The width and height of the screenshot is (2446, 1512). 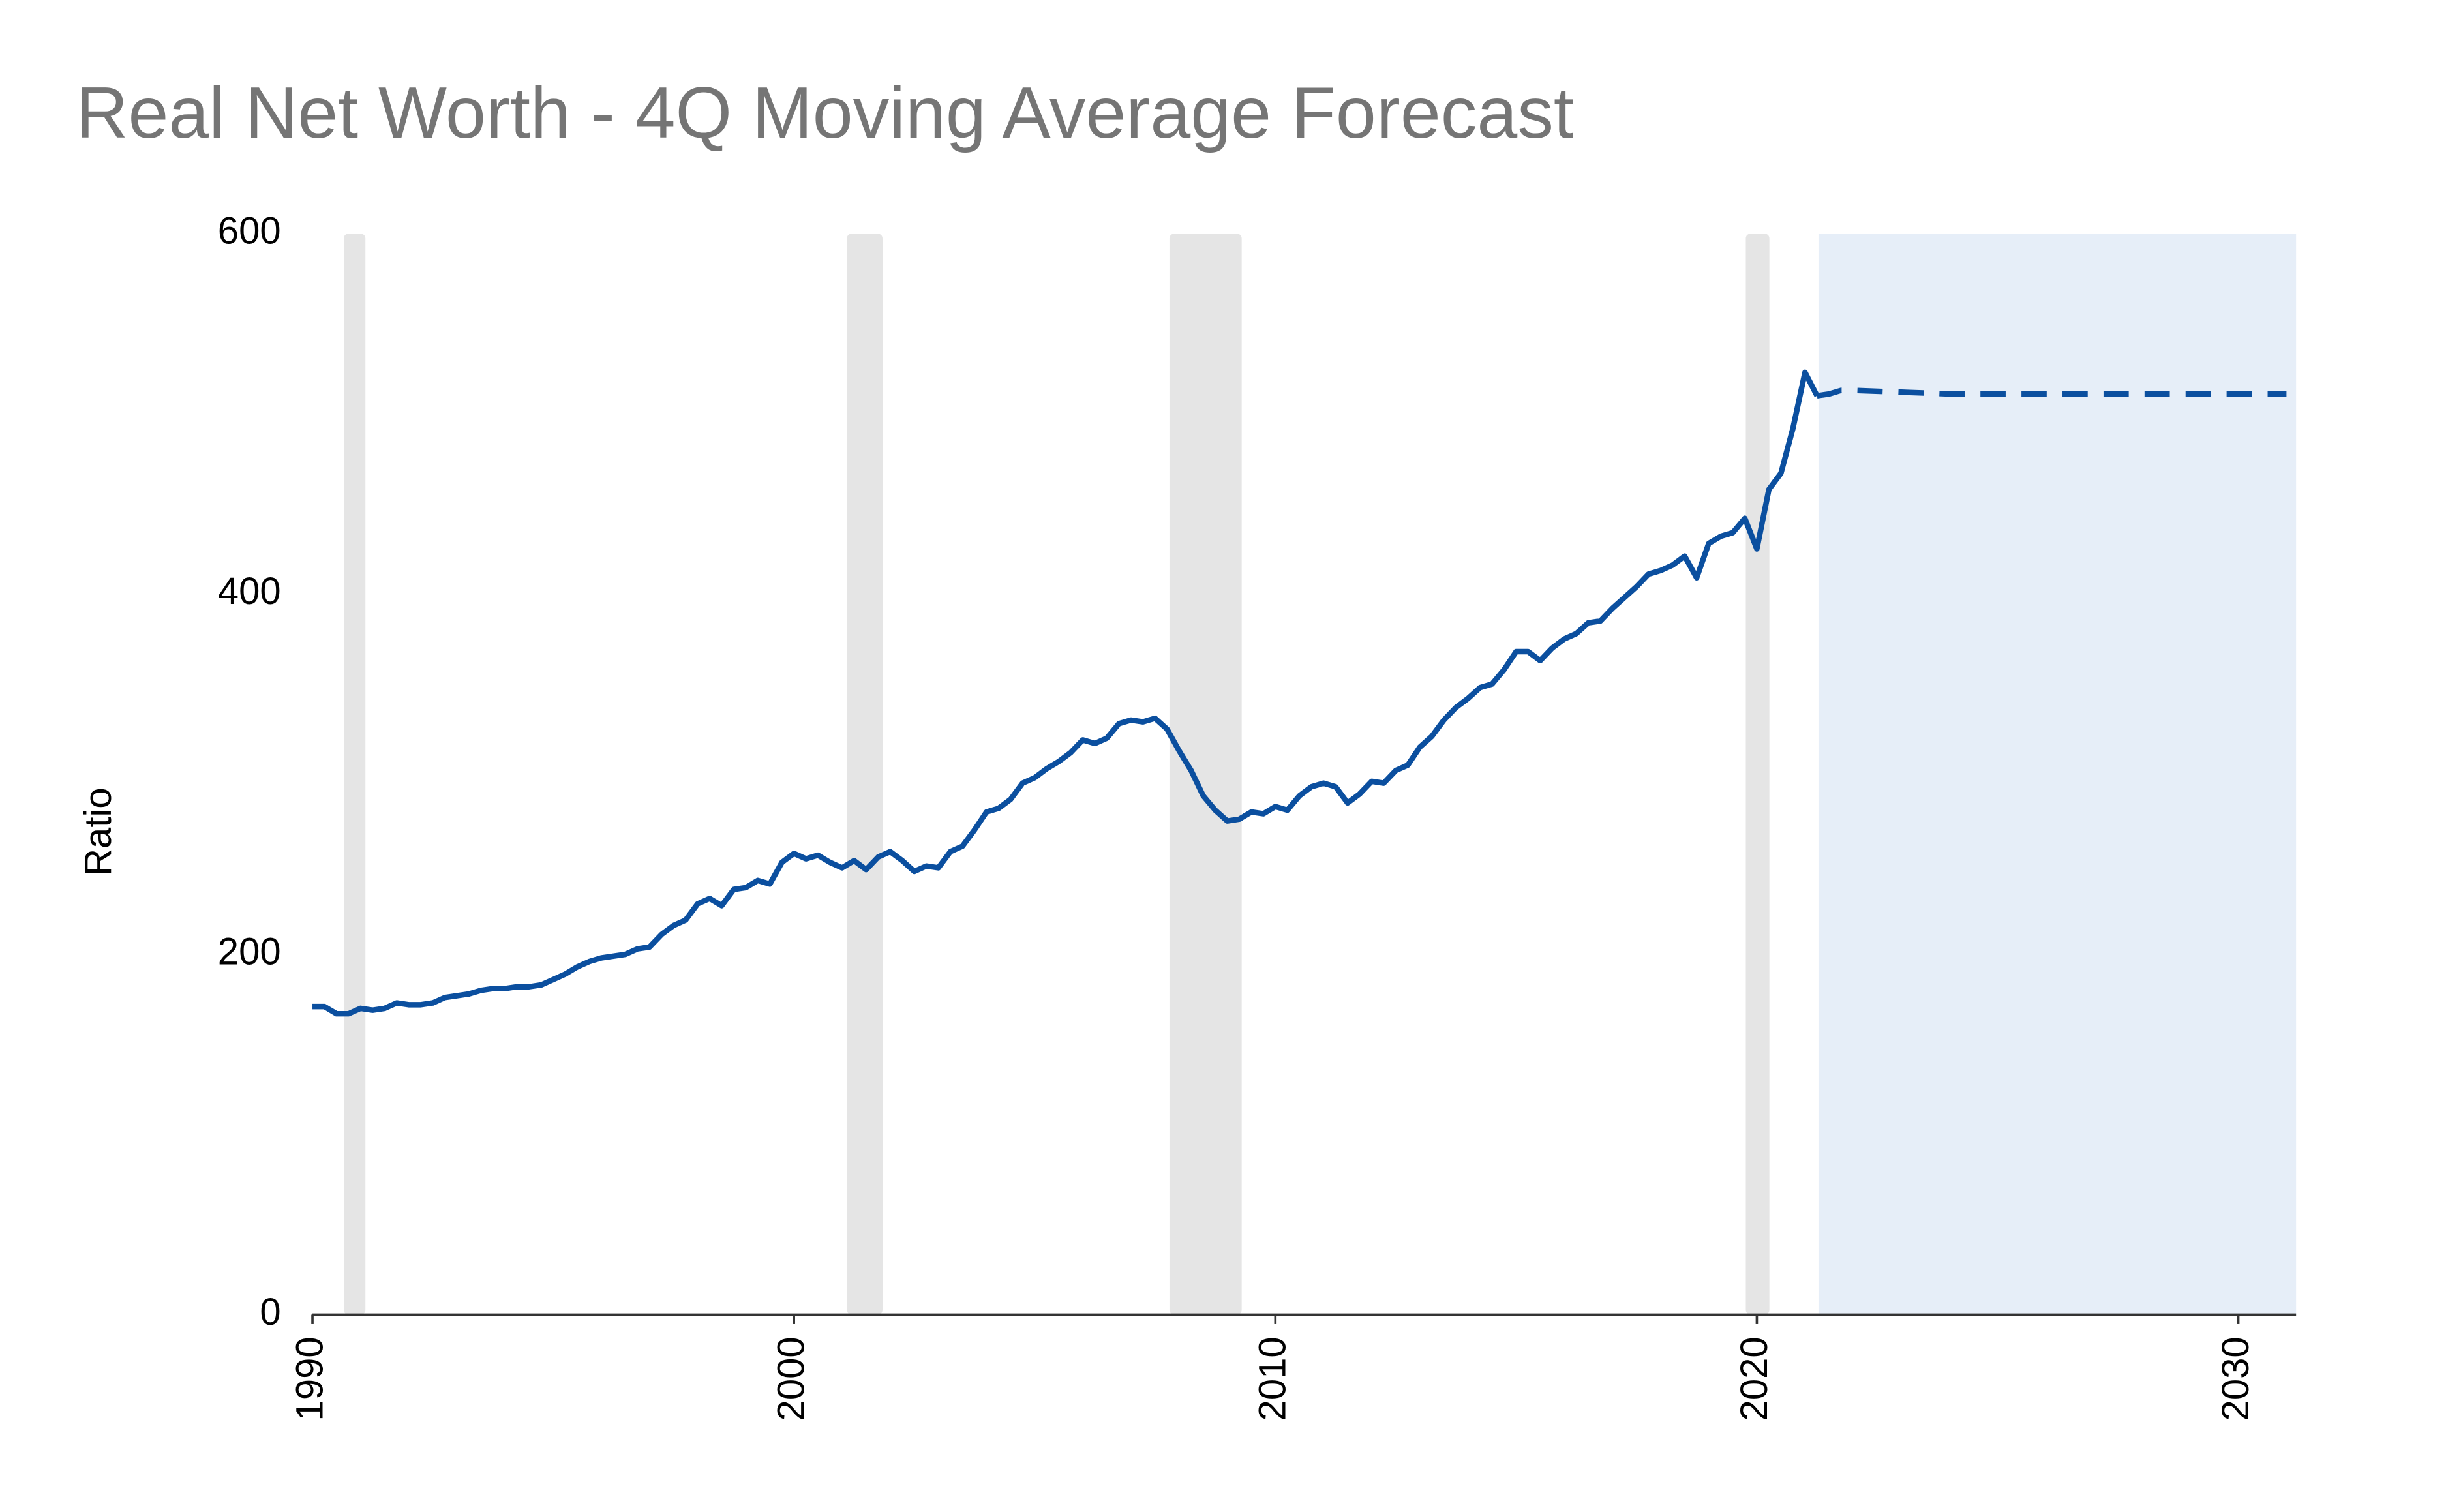 What do you see at coordinates (2235, 1379) in the screenshot?
I see `x-tick-label: 2030` at bounding box center [2235, 1379].